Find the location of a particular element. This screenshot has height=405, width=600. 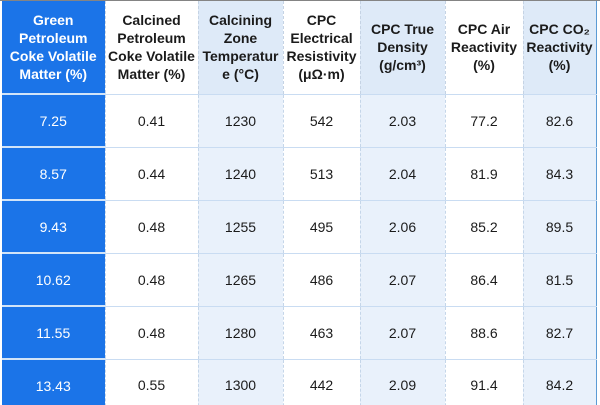

table-cell: 1255 is located at coordinates (240, 226).